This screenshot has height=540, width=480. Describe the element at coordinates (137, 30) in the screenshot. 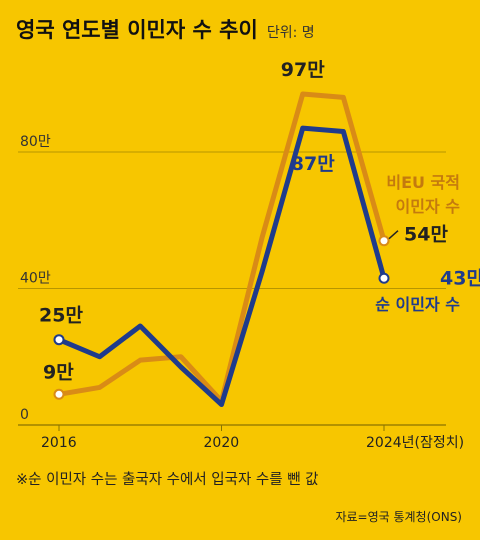

I see `chart-title: 영국 연도별 이민자 수 추이` at that location.